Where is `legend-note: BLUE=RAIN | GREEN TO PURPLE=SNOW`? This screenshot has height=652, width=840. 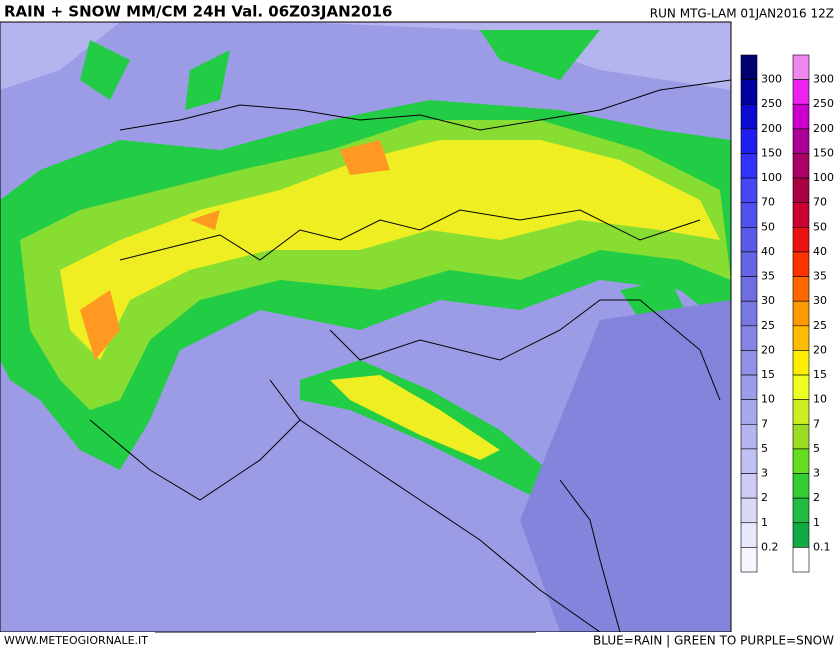
legend-note: BLUE=RAIN | GREEN TO PURPLE=SNOW is located at coordinates (713, 641).